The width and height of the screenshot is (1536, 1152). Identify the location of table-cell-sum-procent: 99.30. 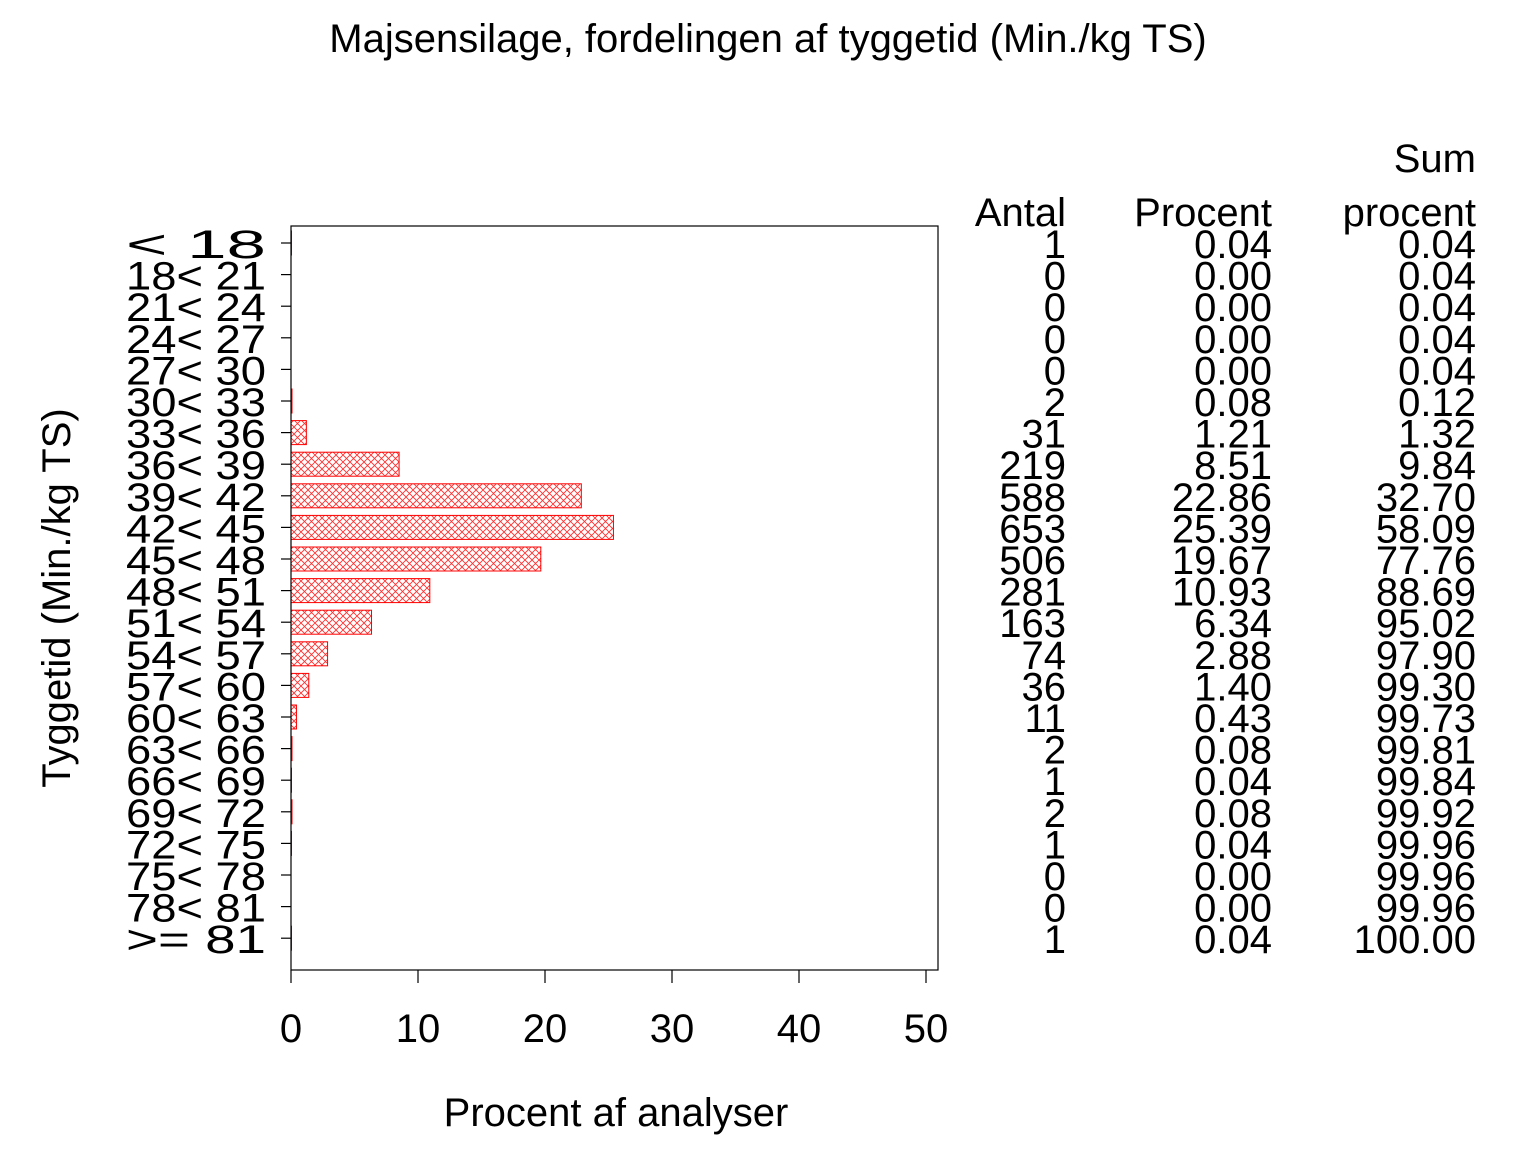
(1426, 687).